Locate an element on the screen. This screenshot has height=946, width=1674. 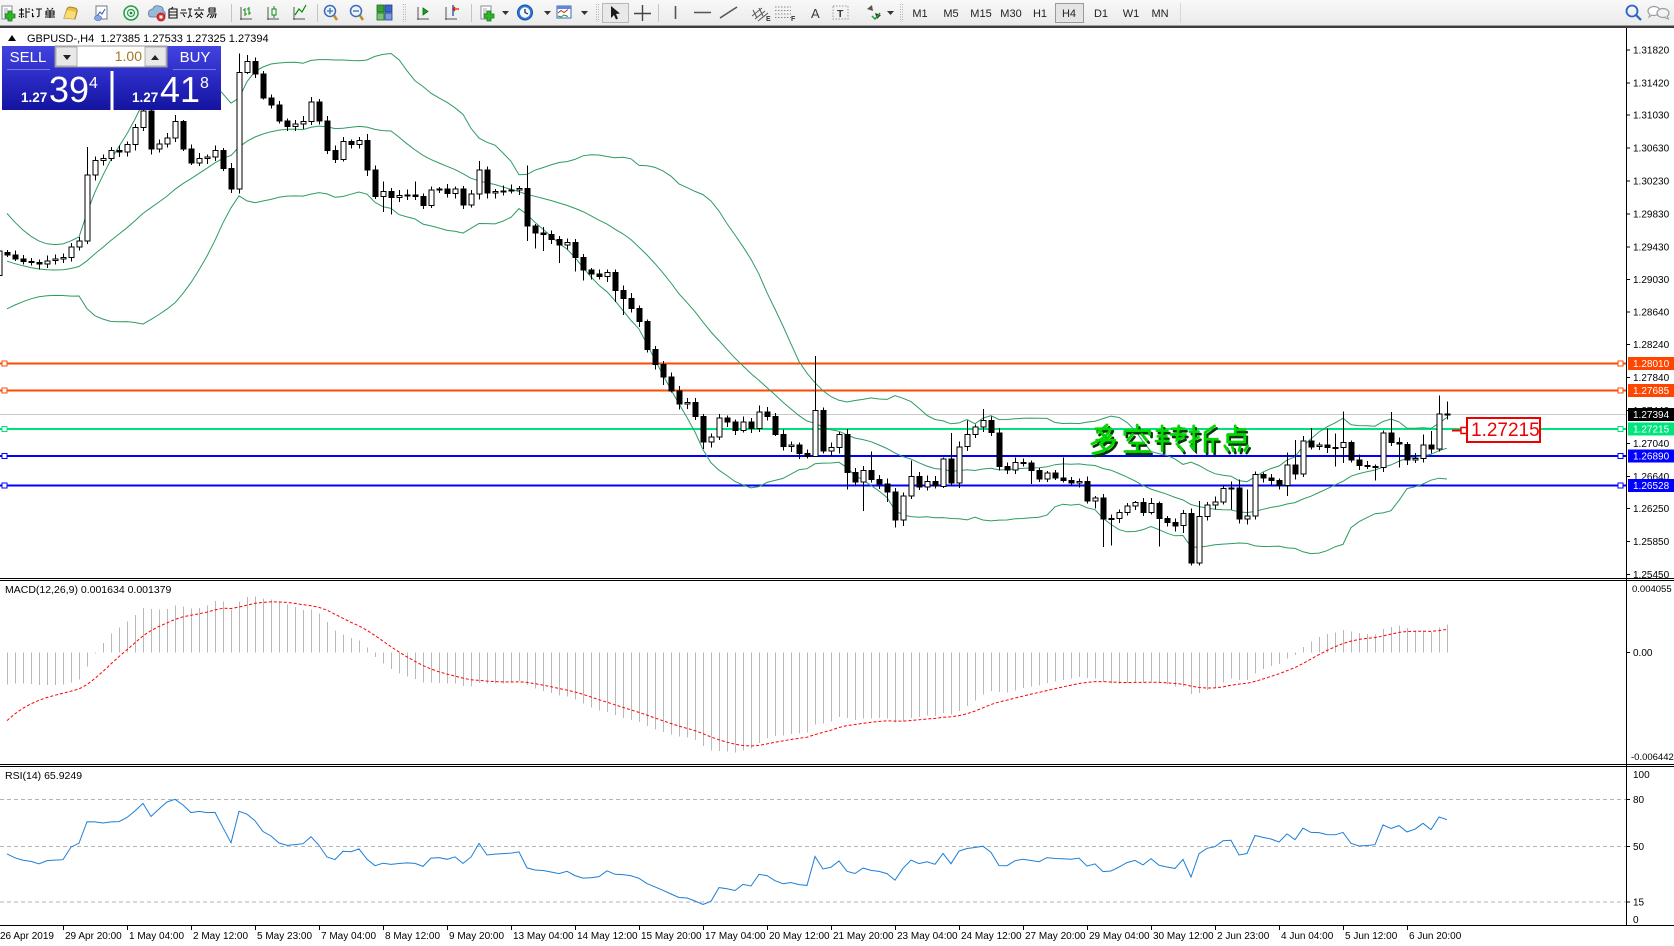
svg-text: 21 May 20:00 is located at coordinates (863, 936).